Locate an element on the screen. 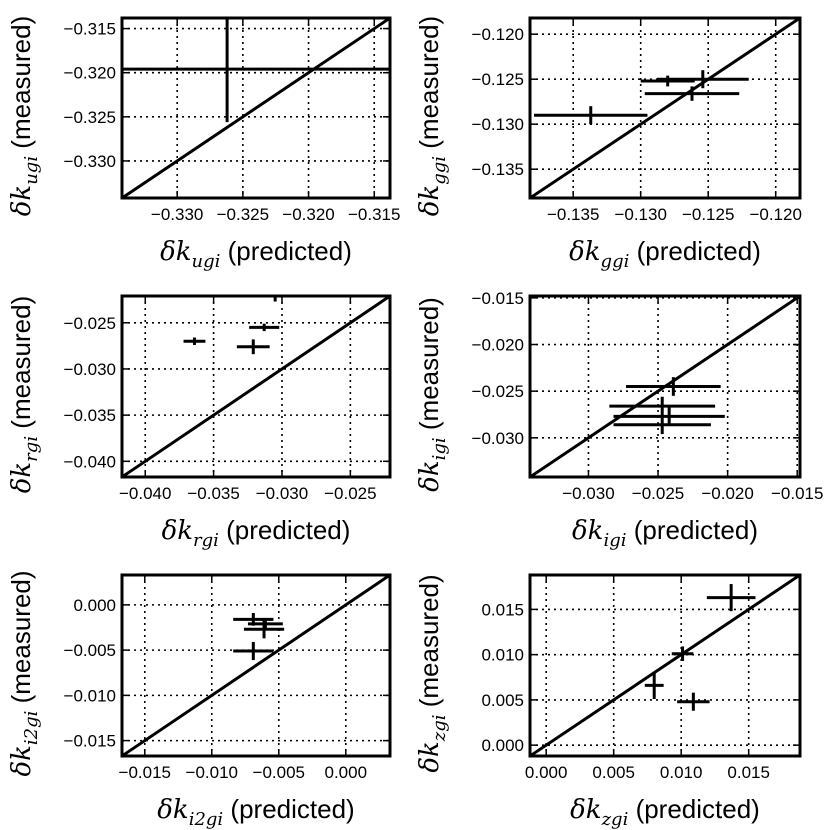 This screenshot has width=830, height=830. x-tick-label: −0.120 is located at coordinates (775, 214).